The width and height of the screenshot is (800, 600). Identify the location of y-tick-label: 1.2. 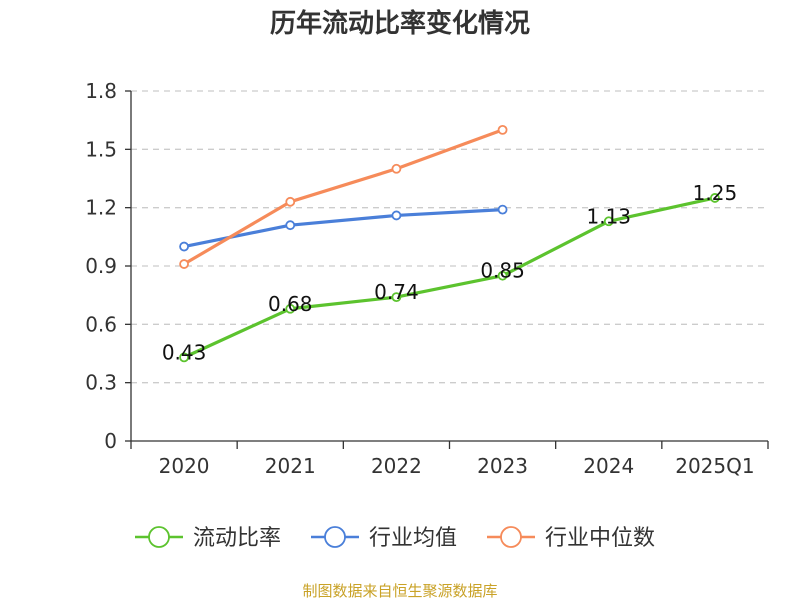
(101, 208).